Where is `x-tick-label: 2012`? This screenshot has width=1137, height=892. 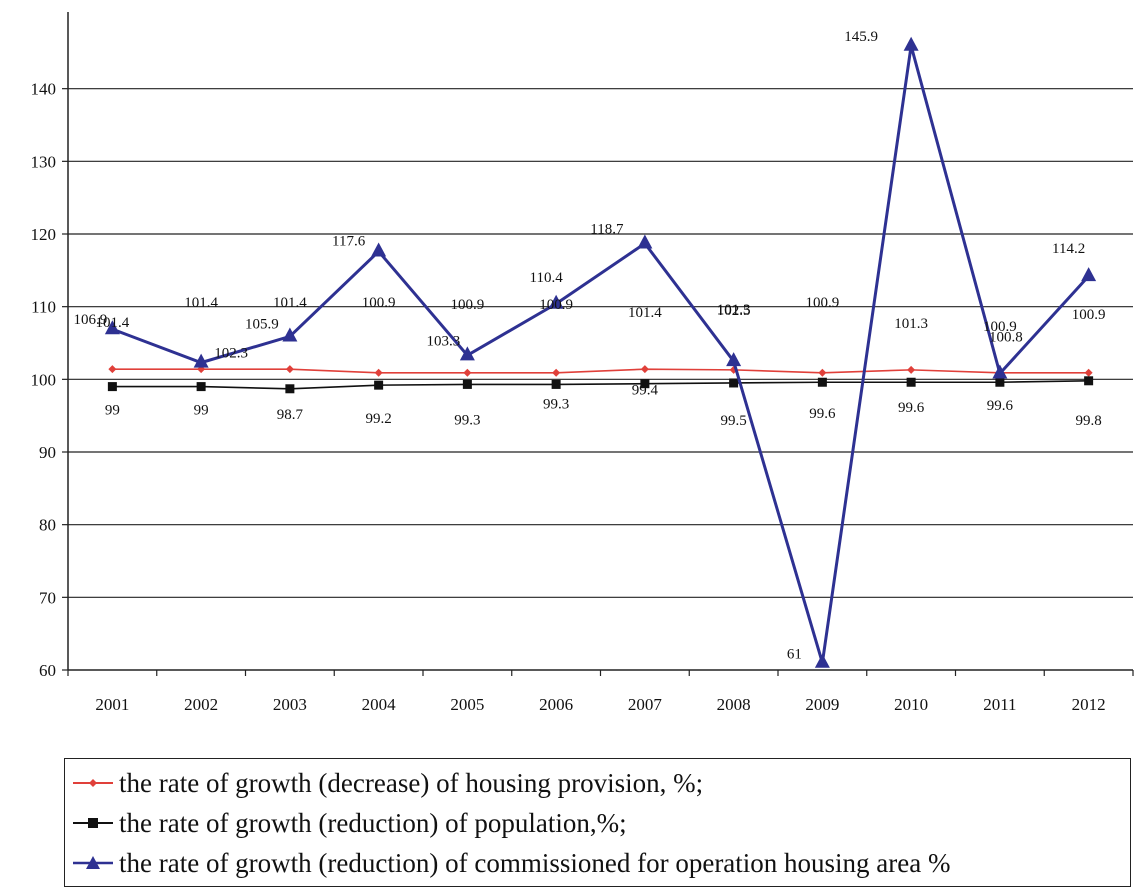
x-tick-label: 2012 is located at coordinates (1089, 704).